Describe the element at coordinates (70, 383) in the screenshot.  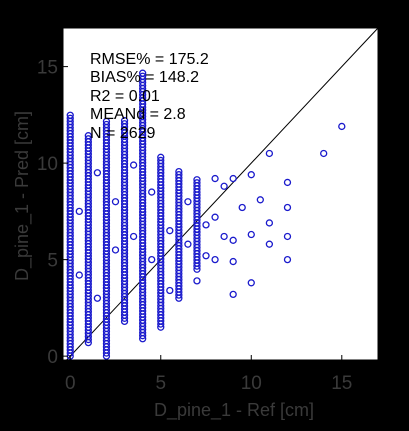
I see `x-tick-label: 0` at that location.